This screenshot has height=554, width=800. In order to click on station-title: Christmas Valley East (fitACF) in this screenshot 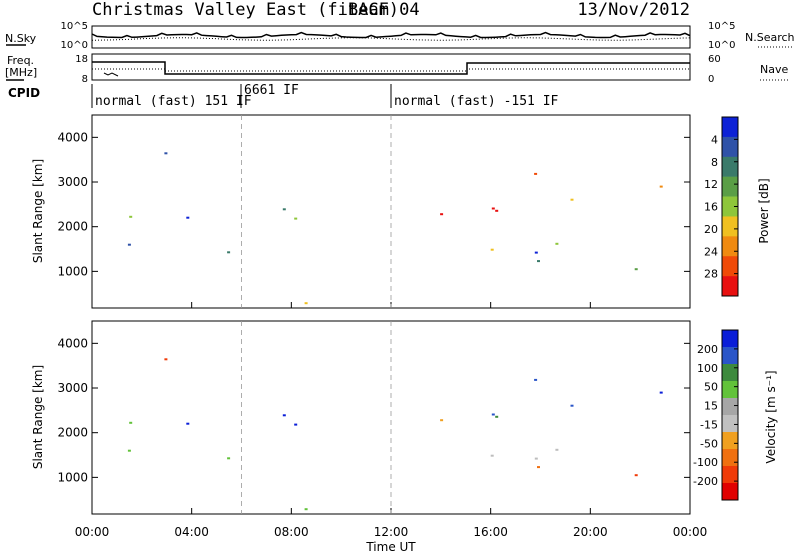, I will do `click(245, 10)`.